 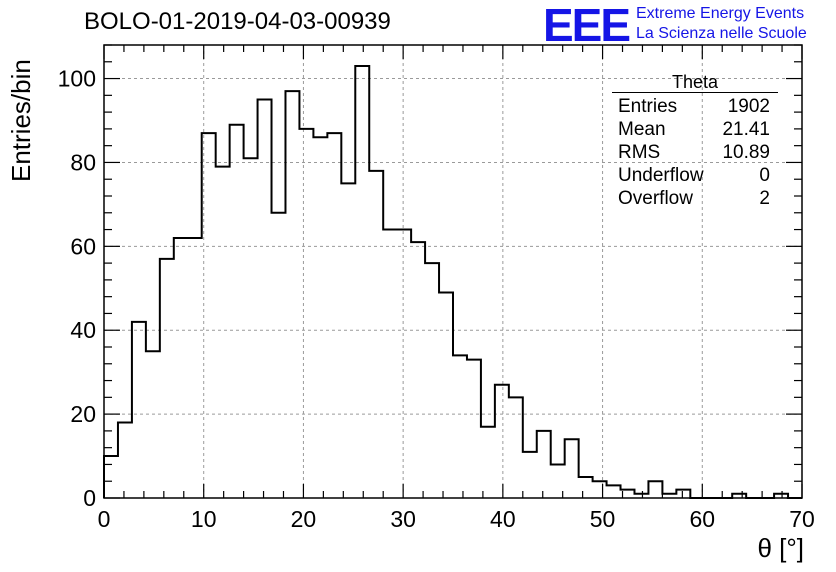 I want to click on stats-label: Entries, so click(x=648, y=106).